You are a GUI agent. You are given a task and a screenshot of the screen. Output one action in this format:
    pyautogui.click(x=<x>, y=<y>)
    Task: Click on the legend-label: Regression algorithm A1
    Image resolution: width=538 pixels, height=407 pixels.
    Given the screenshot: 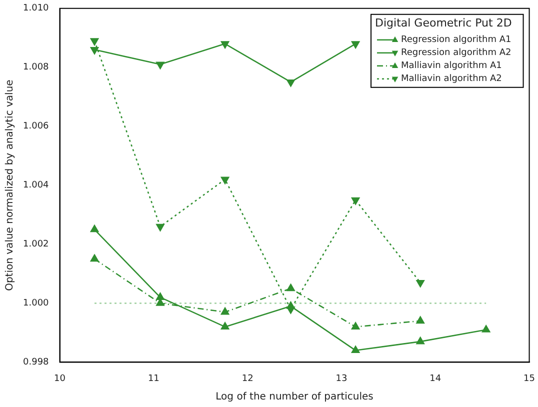 What is the action you would take?
    pyautogui.click(x=456, y=40)
    